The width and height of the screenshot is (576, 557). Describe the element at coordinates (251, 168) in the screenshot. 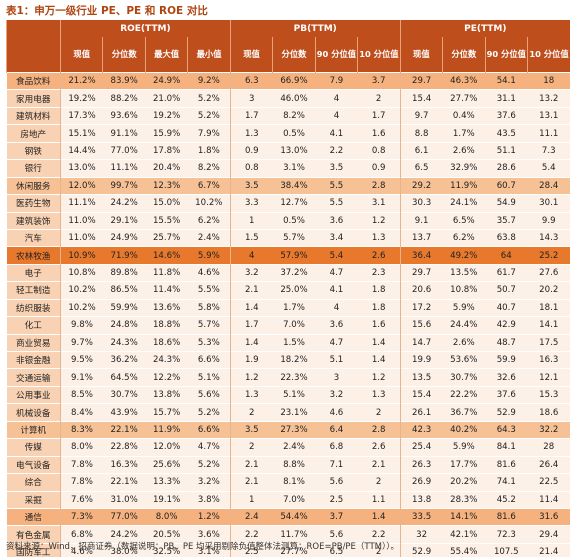

I see `value-cell: 0.8` at that location.